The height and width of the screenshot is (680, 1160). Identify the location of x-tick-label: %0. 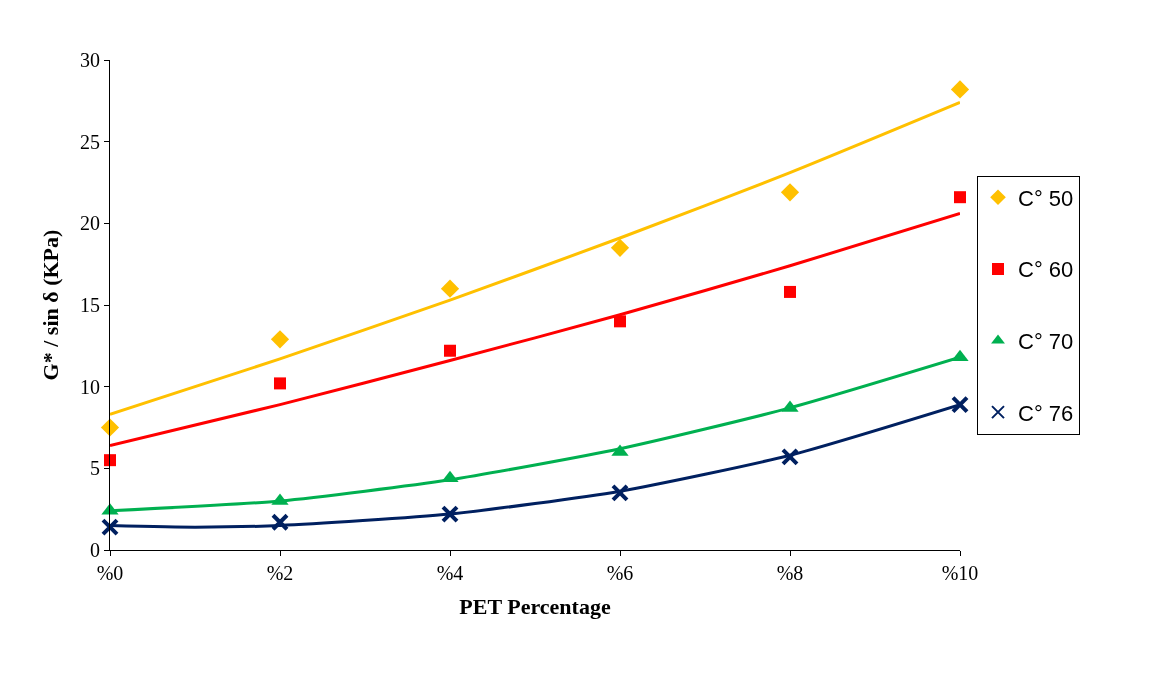
(110, 573).